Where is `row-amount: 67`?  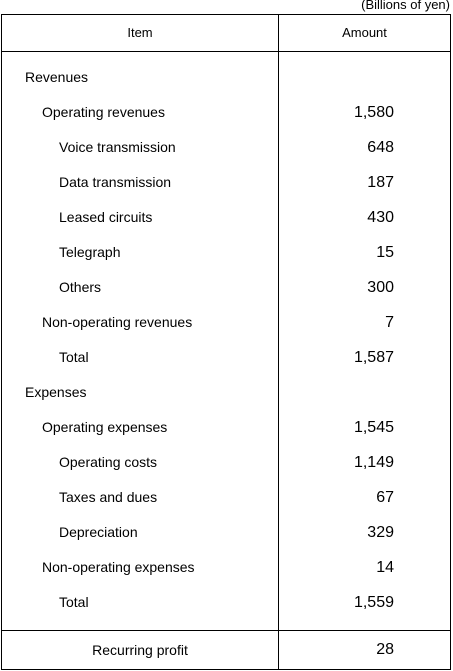 row-amount: 67 is located at coordinates (385, 497).